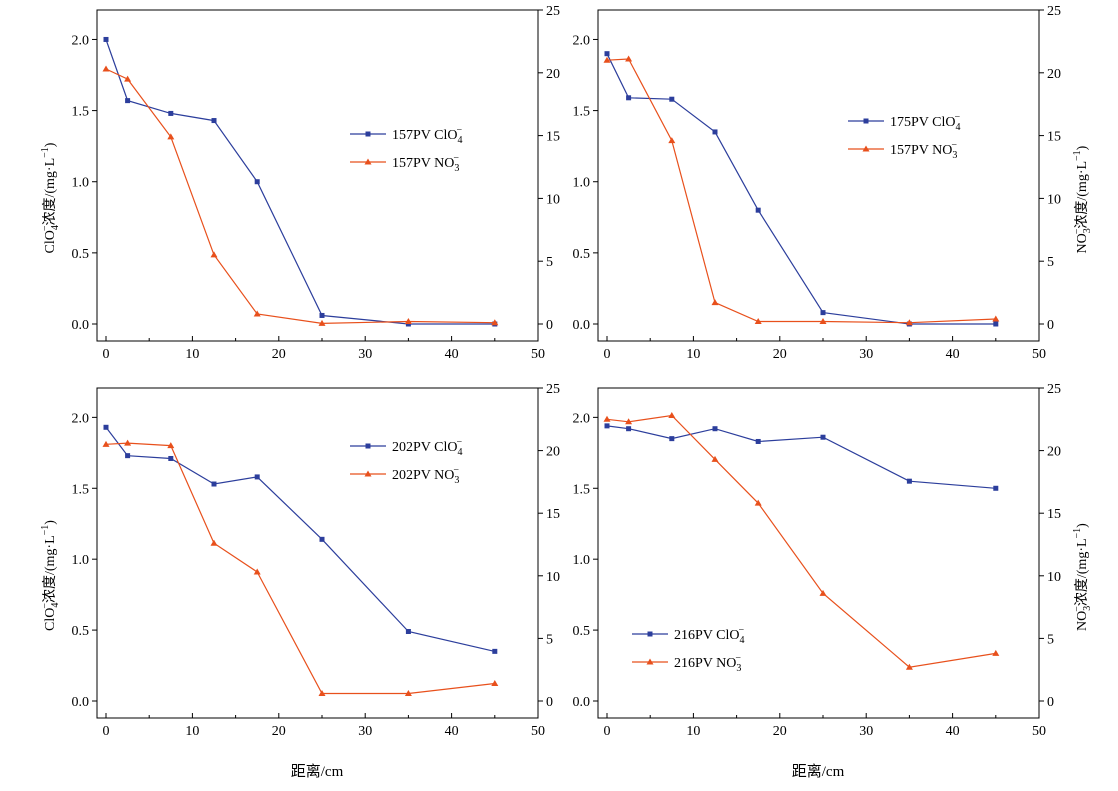  What do you see at coordinates (818, 771) in the screenshot?
I see `x-axis-title: 距离/cm` at bounding box center [818, 771].